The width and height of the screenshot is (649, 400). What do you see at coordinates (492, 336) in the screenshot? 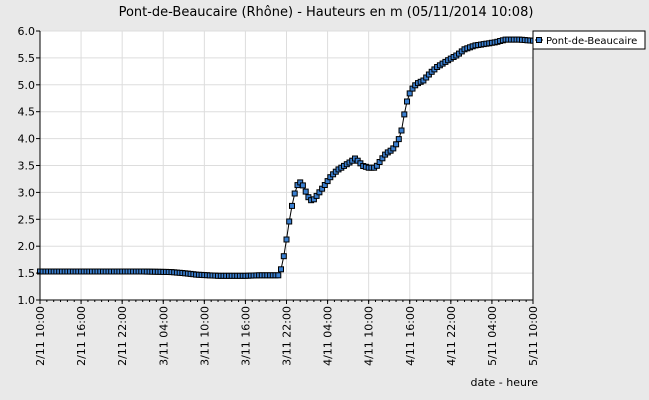
I see `x-tick-label: 5/11 04:00` at bounding box center [492, 336].